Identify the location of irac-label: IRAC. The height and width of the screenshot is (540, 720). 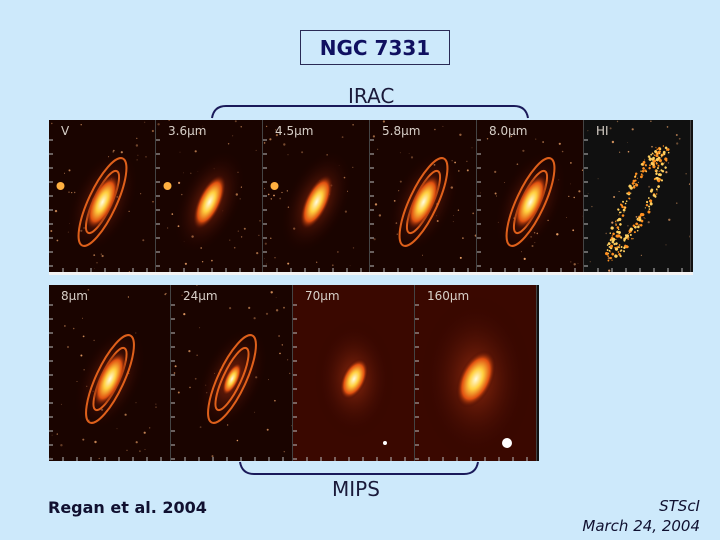
(371, 96).